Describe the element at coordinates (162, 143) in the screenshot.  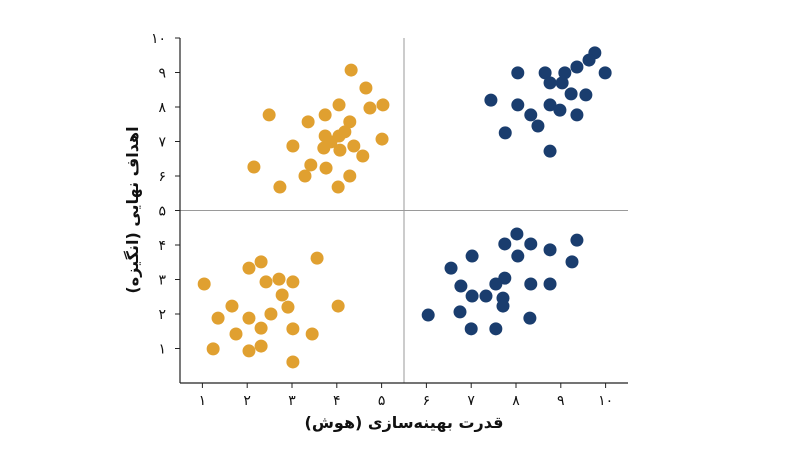
I see `y-tick-label: ۷` at that location.